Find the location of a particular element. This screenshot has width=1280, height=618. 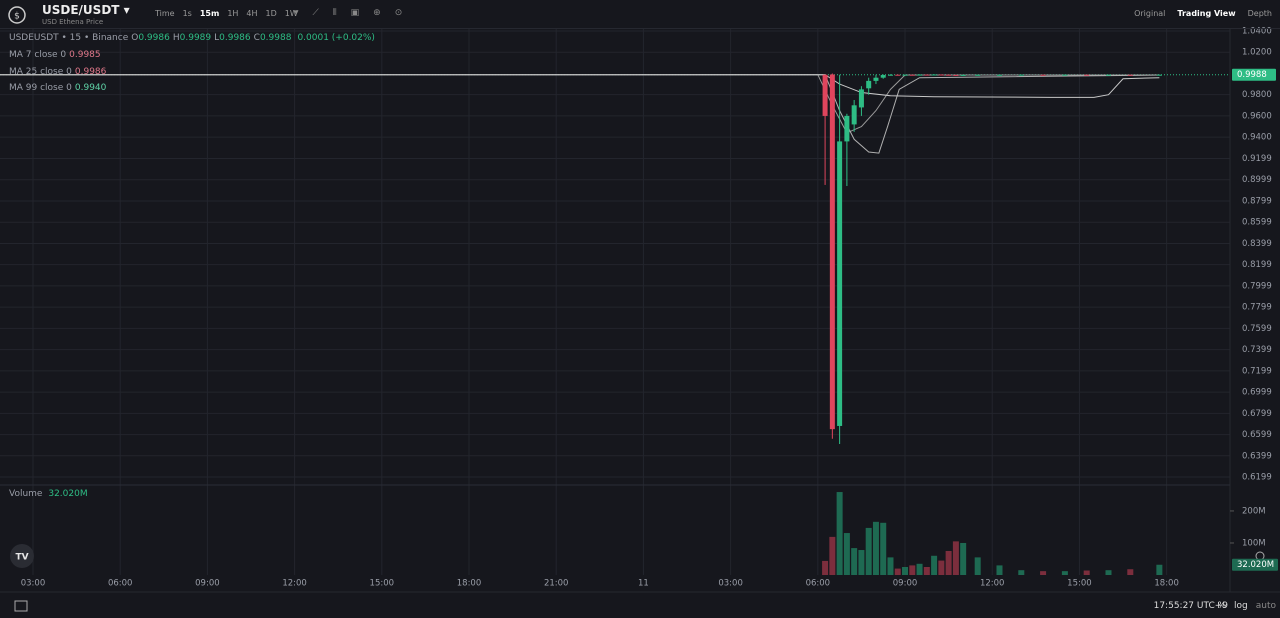

view-tab: Depth is located at coordinates (1259, 13).